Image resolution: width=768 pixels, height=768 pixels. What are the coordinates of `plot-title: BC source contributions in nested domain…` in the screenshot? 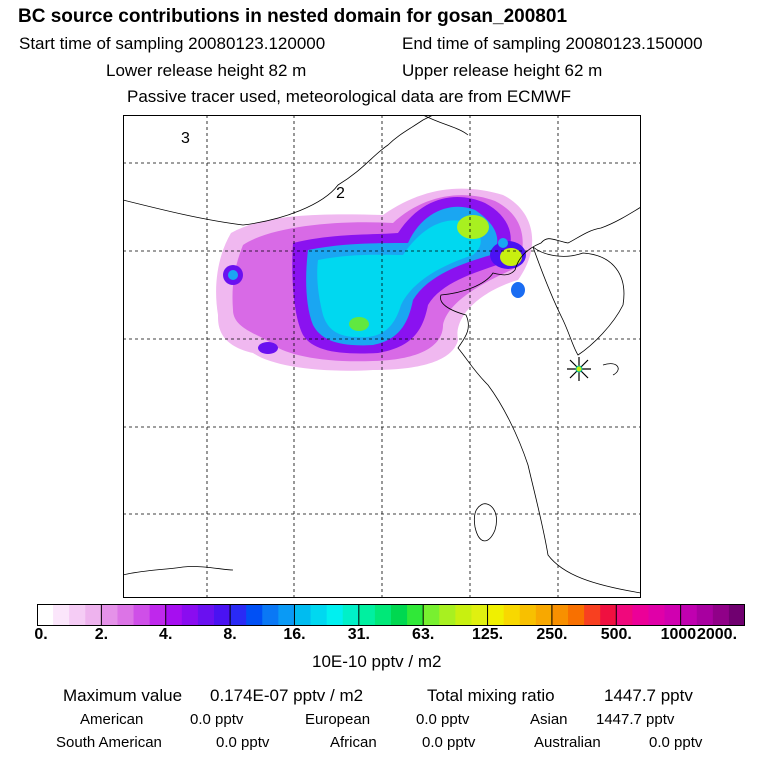 It's located at (293, 16).